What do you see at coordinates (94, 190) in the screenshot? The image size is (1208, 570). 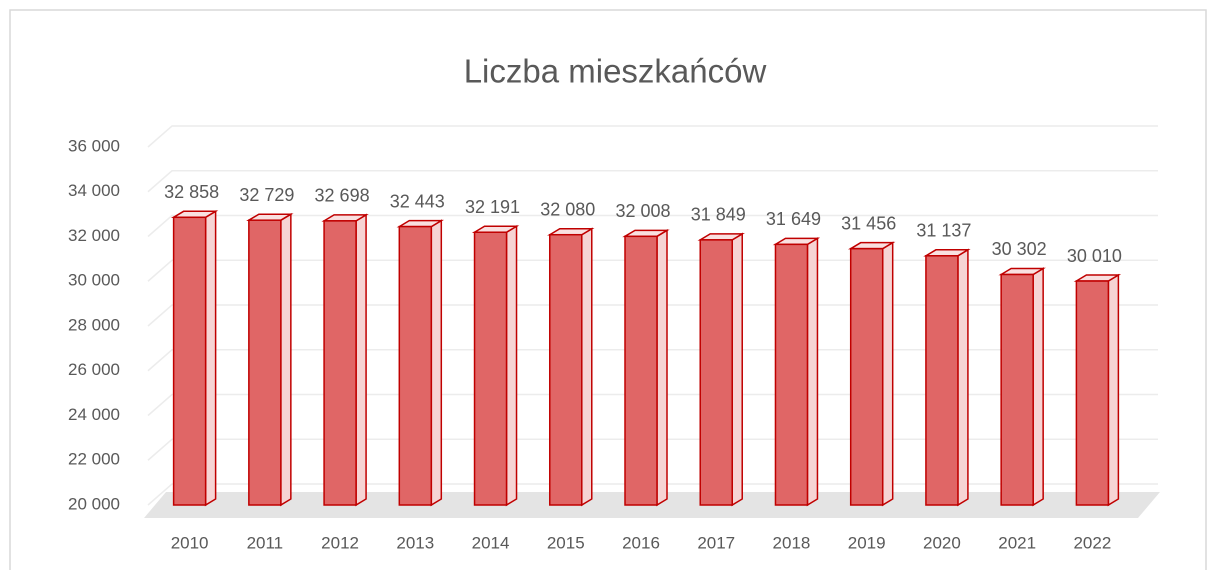 I see `y-tick-label: 34 000` at bounding box center [94, 190].